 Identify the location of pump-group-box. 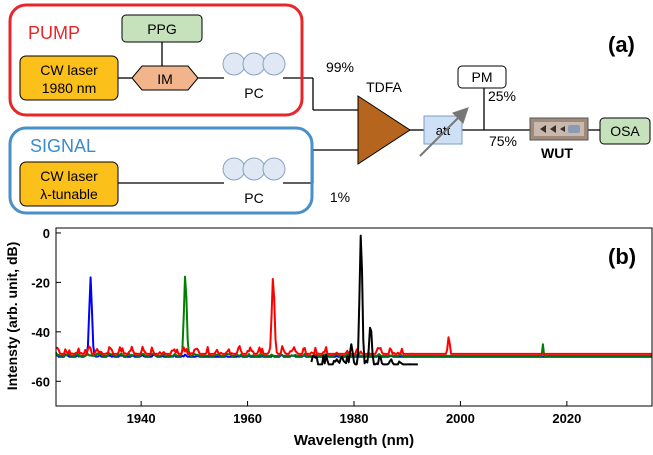
(156, 60).